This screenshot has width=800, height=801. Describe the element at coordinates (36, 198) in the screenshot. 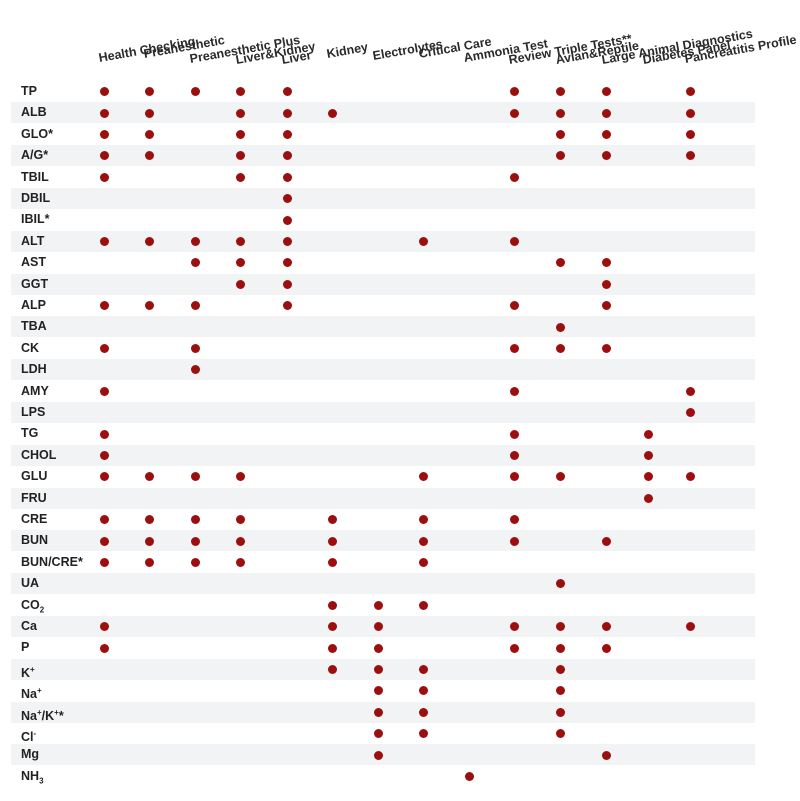

I see `test-label: DBIL` at that location.